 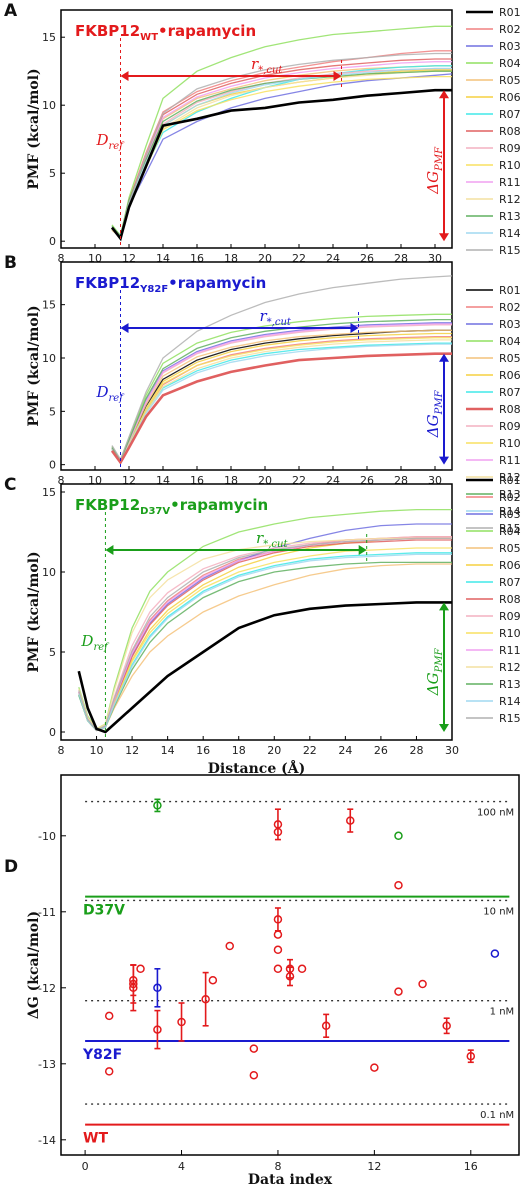 What do you see at coordinates (444, 728) in the screenshot?
I see `dg-arrowhead-bottom` at bounding box center [444, 728].